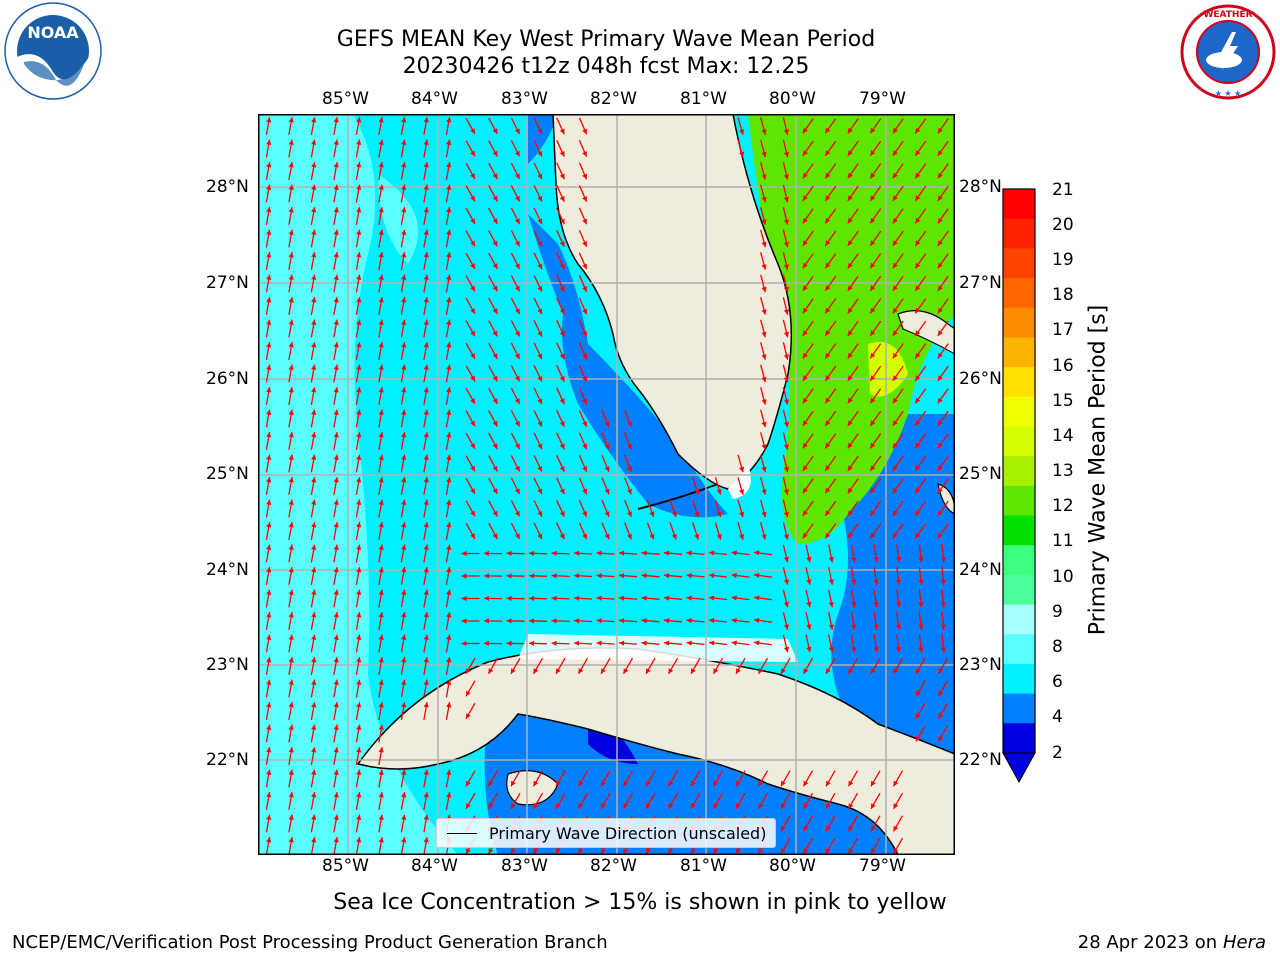 This screenshot has width=1280, height=960. Describe the element at coordinates (613, 866) in the screenshot. I see `lon-label: 82°W` at that location.